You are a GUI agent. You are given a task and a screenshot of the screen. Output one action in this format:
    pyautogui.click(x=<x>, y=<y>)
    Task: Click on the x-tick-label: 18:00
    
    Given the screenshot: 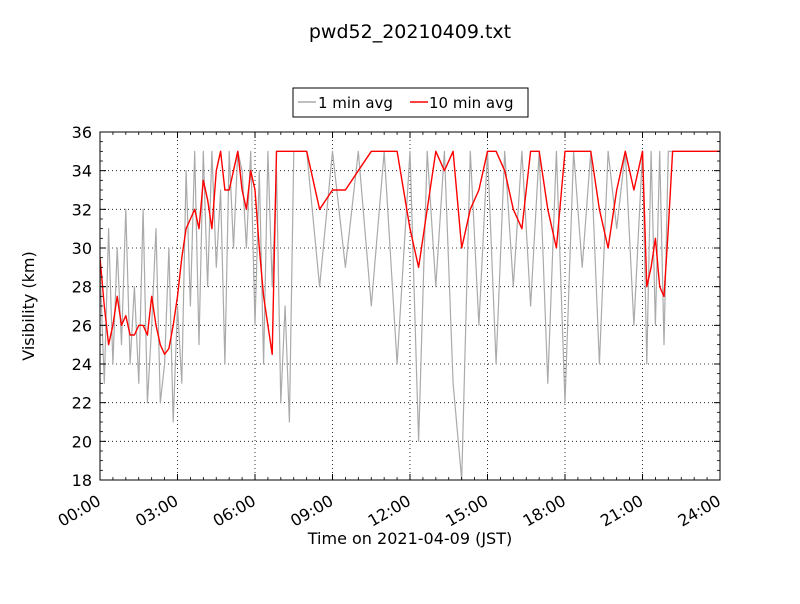 What is the action you would take?
    pyautogui.click(x=544, y=511)
    